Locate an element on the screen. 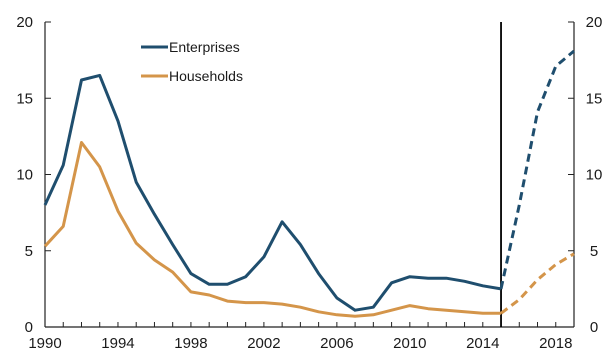  y-tick-label-right: 20 is located at coordinates (594, 22).